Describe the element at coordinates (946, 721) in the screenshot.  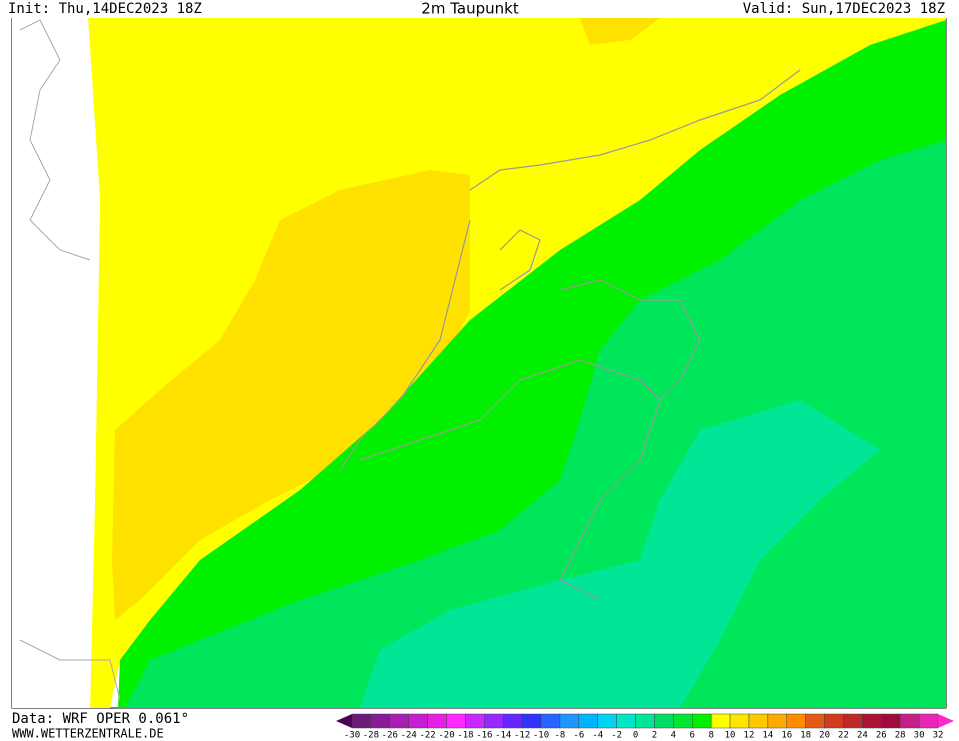
I see `colorbar-high-arrow` at that location.